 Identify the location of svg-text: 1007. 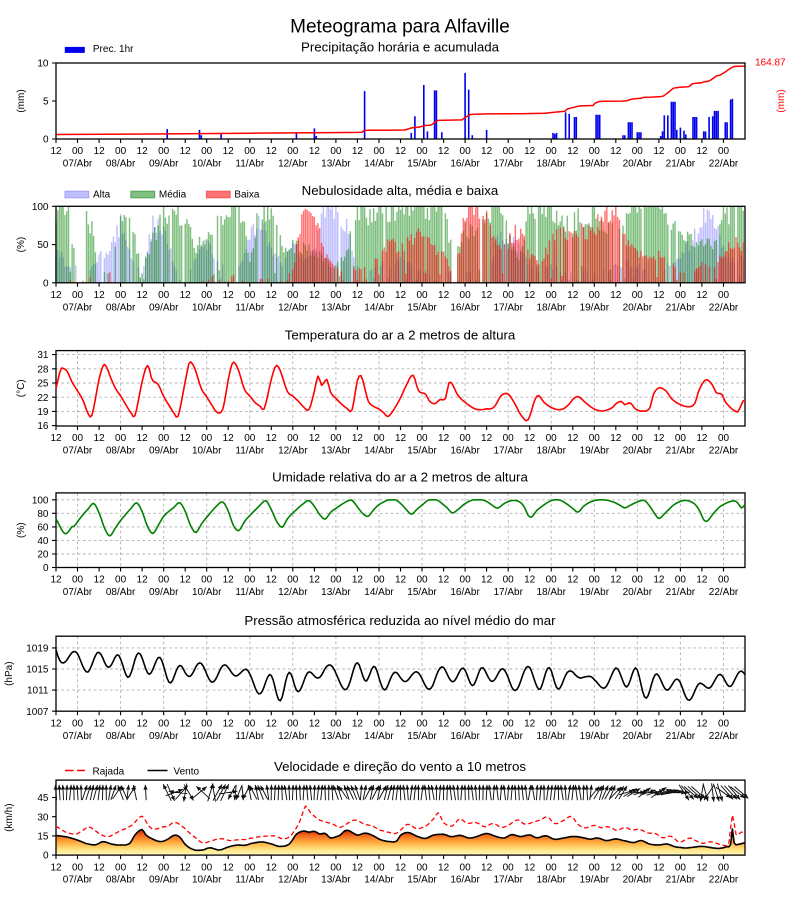
(37, 712).